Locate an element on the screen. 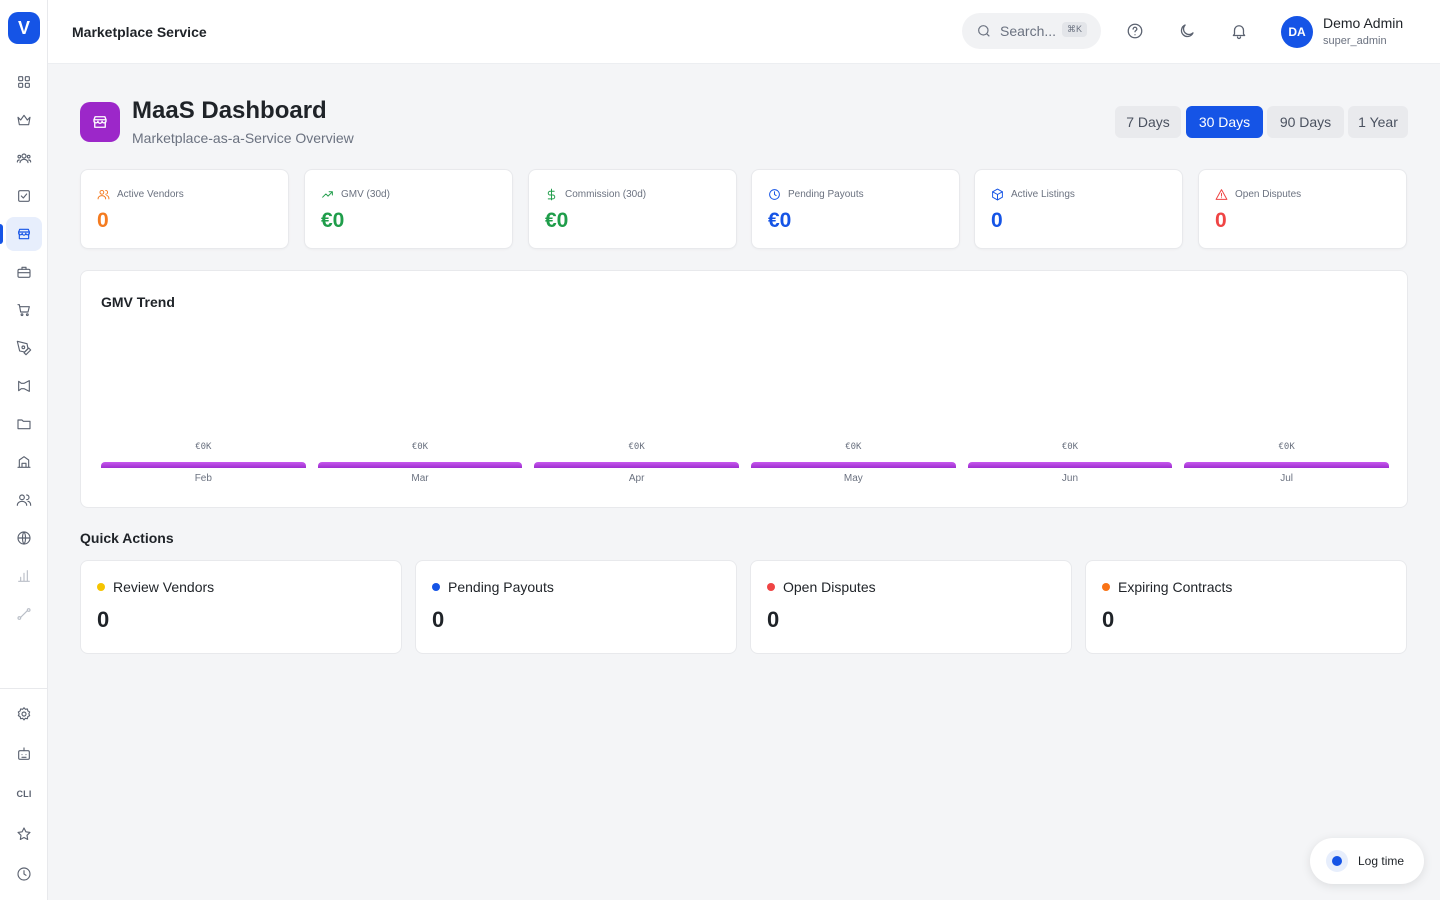 The height and width of the screenshot is (900, 1440). trending-up-icon is located at coordinates (327, 194).